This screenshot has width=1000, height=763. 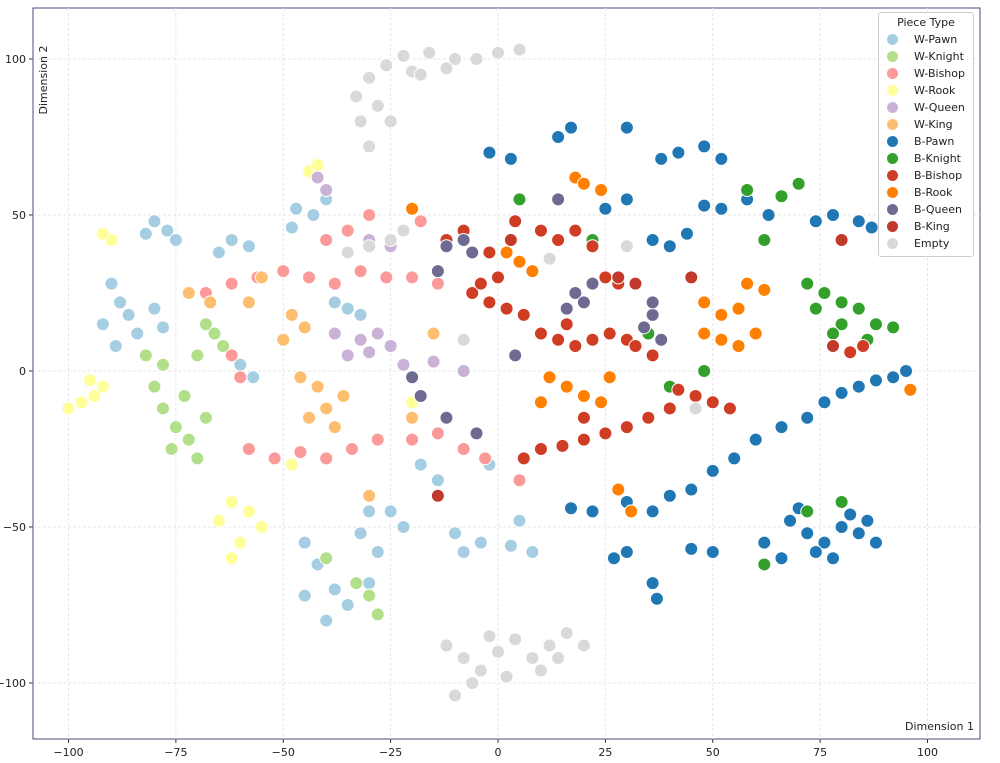 What do you see at coordinates (197, 355) in the screenshot?
I see `point-w-knight` at bounding box center [197, 355].